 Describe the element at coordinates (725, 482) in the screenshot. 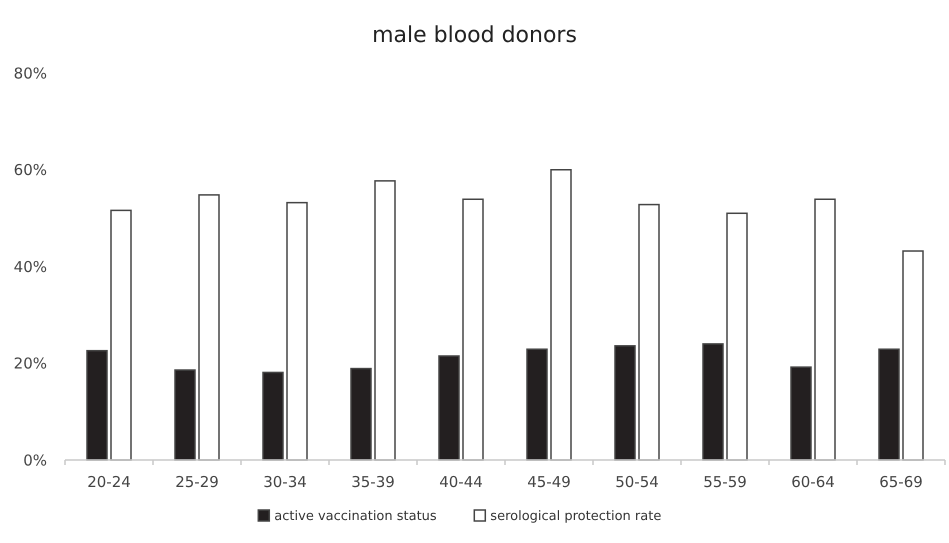

I see `x-tick-label: 55-59` at that location.